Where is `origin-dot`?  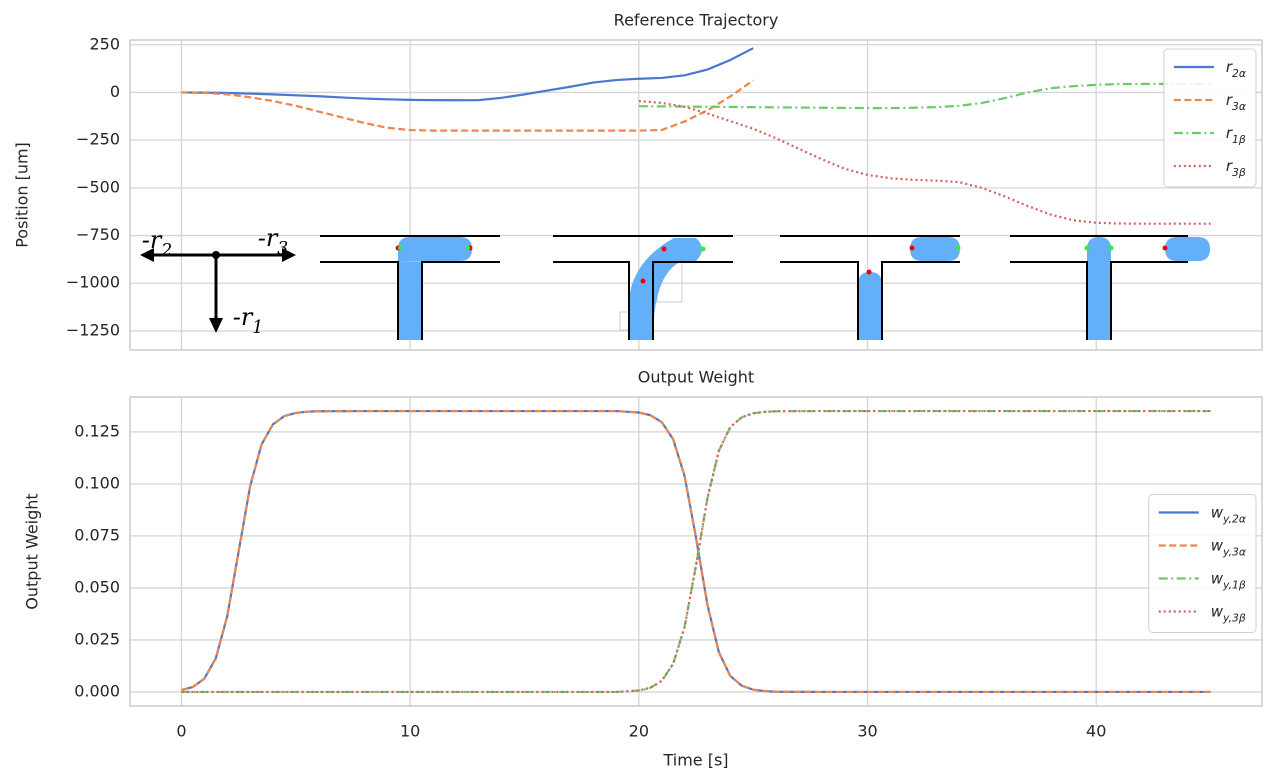 origin-dot is located at coordinates (216, 255).